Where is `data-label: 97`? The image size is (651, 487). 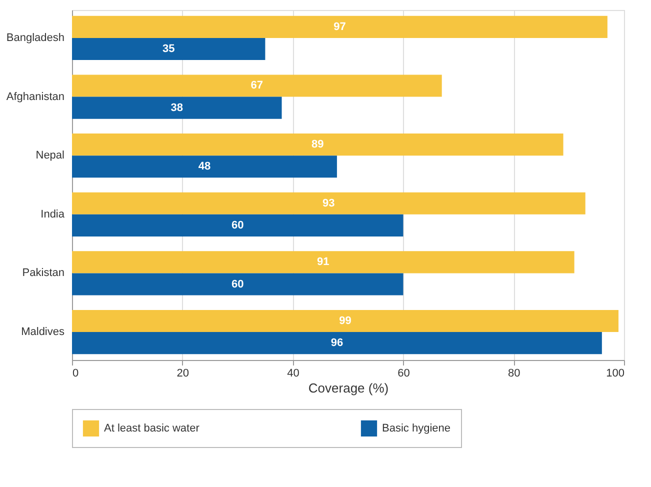 data-label: 97 is located at coordinates (340, 26).